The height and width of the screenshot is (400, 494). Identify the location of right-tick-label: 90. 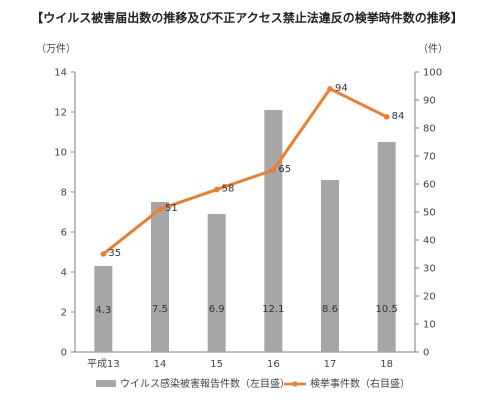
(429, 101).